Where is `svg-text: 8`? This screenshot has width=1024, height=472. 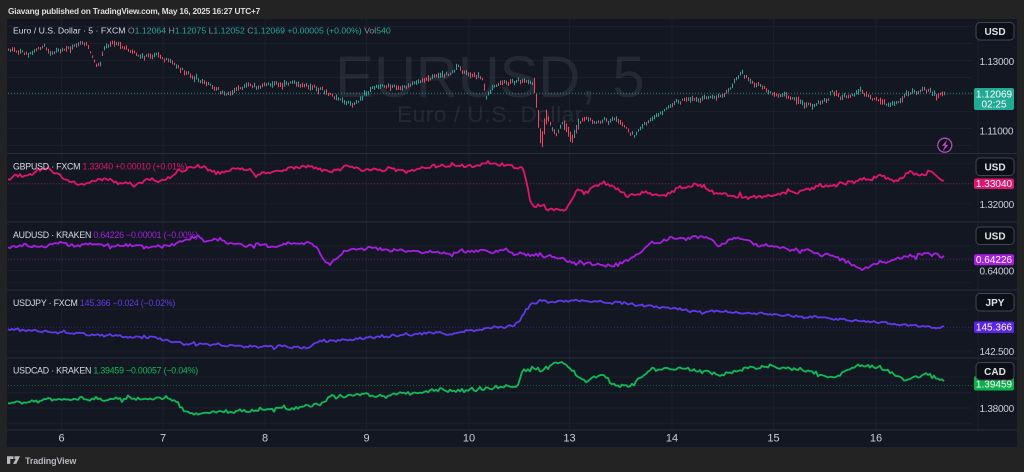
svg-text: 8 is located at coordinates (265, 439).